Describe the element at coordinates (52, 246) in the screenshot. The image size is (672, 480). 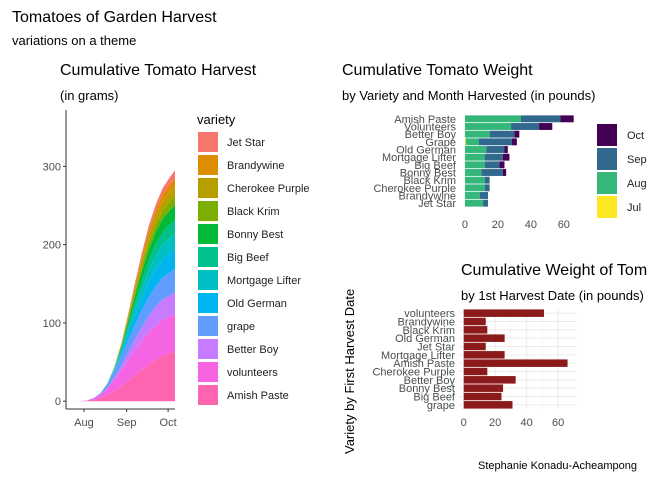
I see `harvest-y-tick-label: 200` at that location.